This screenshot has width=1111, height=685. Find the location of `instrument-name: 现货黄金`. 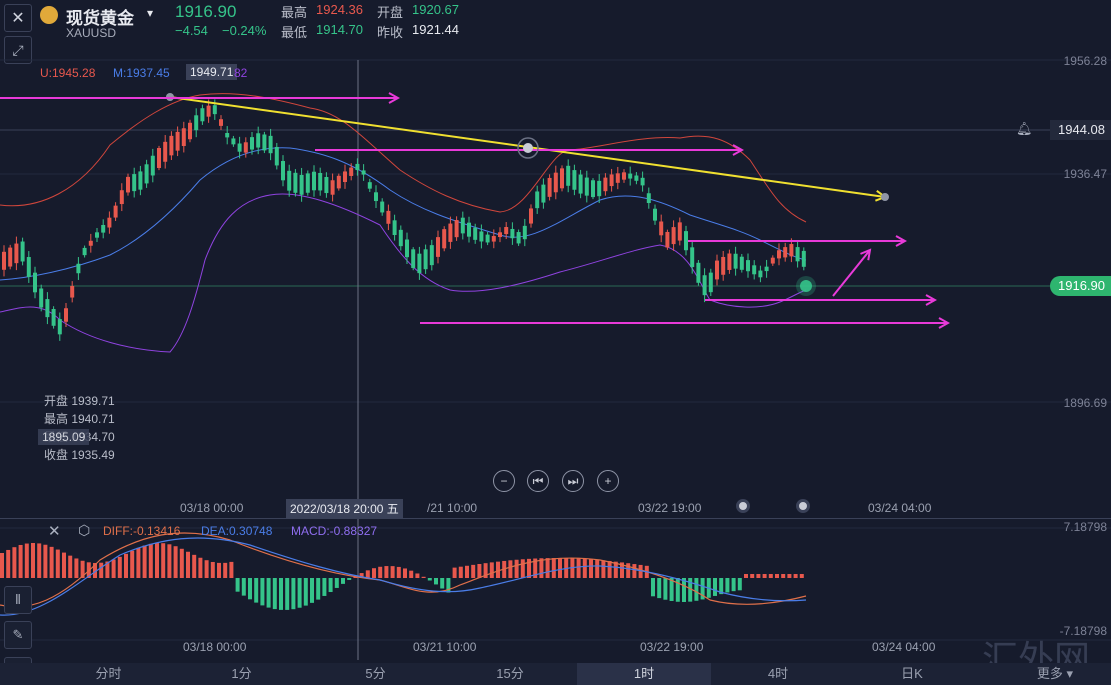

instrument-name: 现货黄金 is located at coordinates (100, 18).